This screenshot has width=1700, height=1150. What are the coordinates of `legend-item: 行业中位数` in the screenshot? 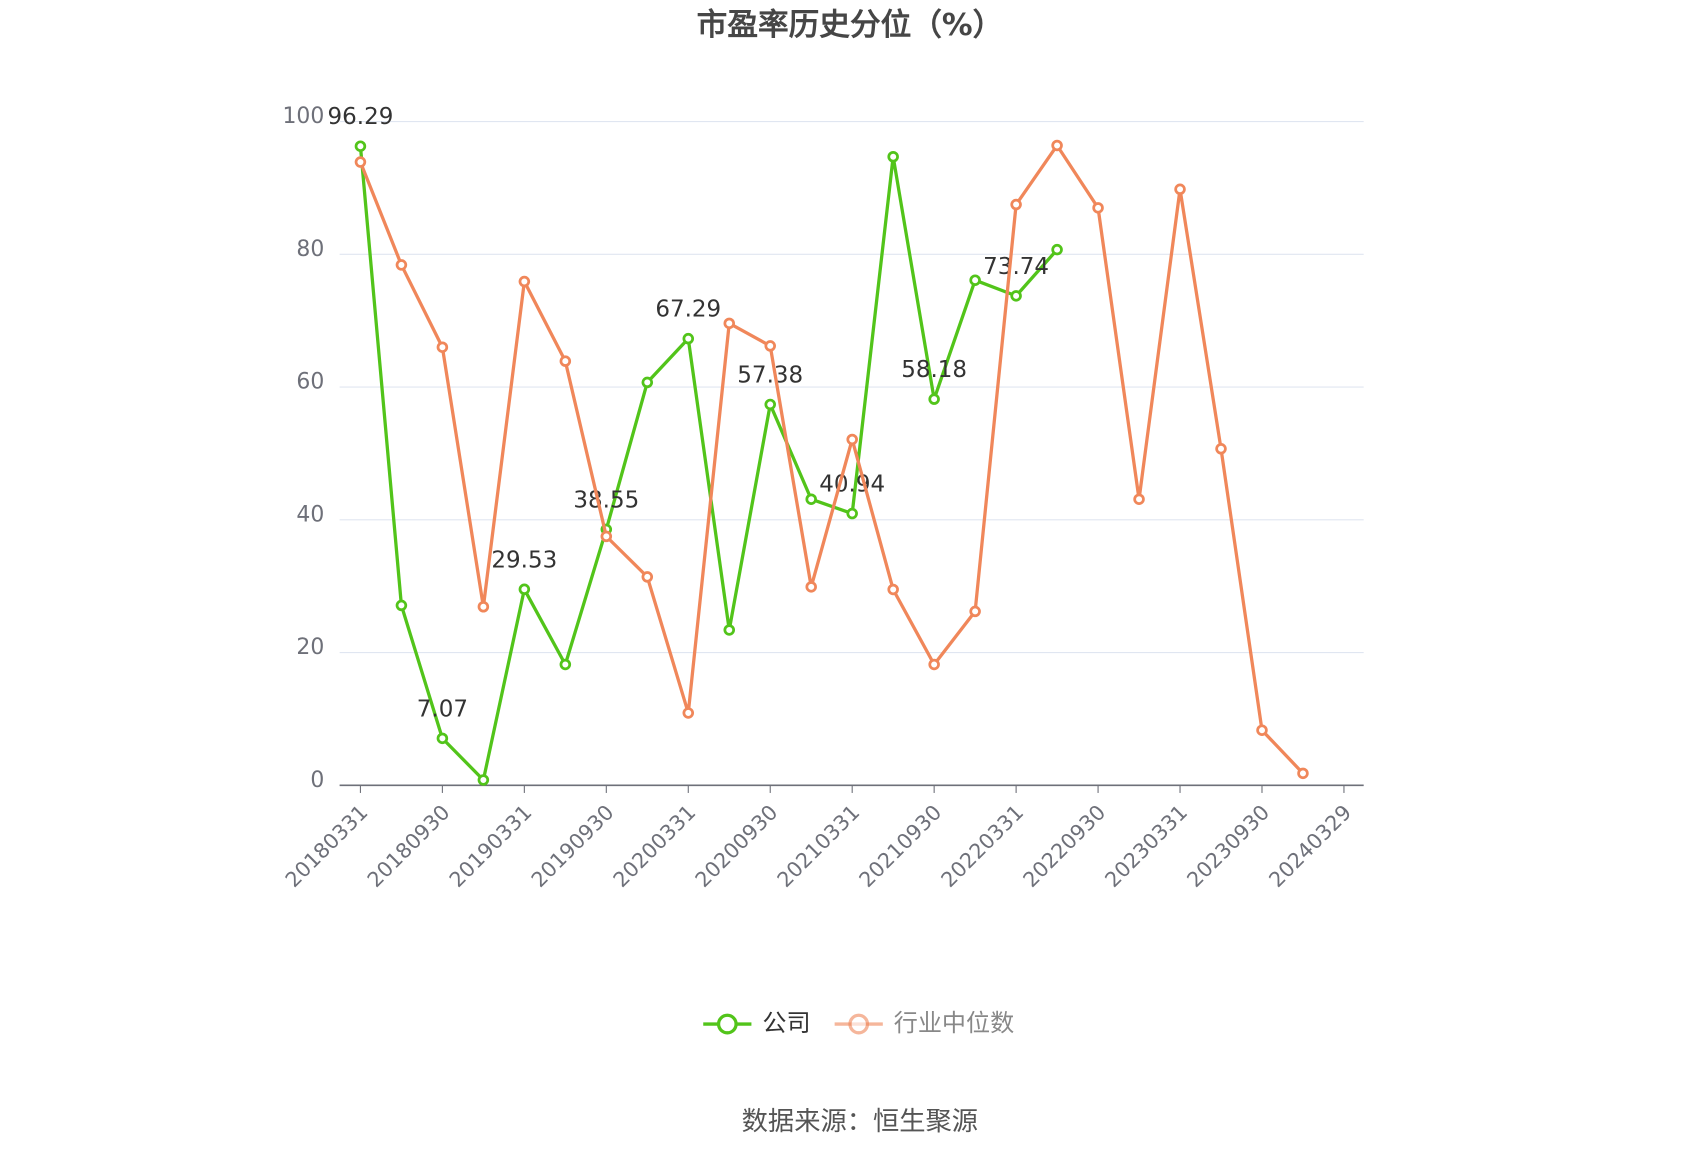 It's located at (924, 1023).